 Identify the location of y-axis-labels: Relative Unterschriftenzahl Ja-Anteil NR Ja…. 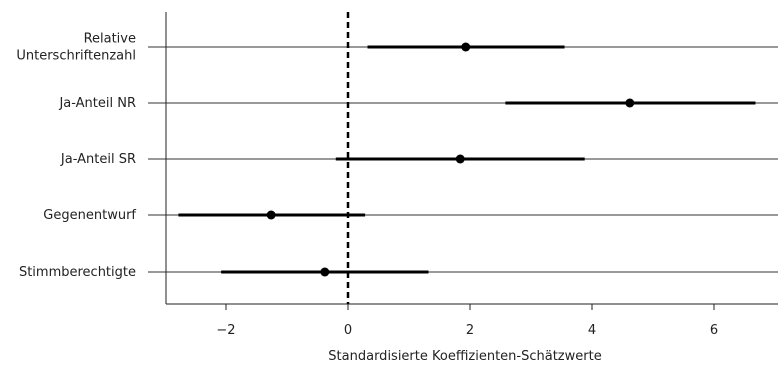
(76, 156).